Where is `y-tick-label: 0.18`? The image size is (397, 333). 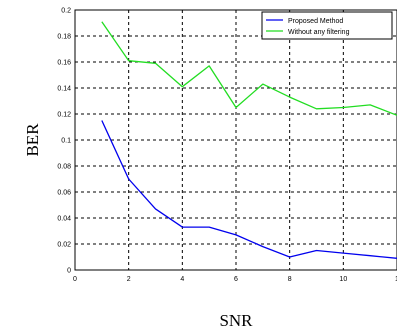 y-tick-label: 0.18 is located at coordinates (64, 37).